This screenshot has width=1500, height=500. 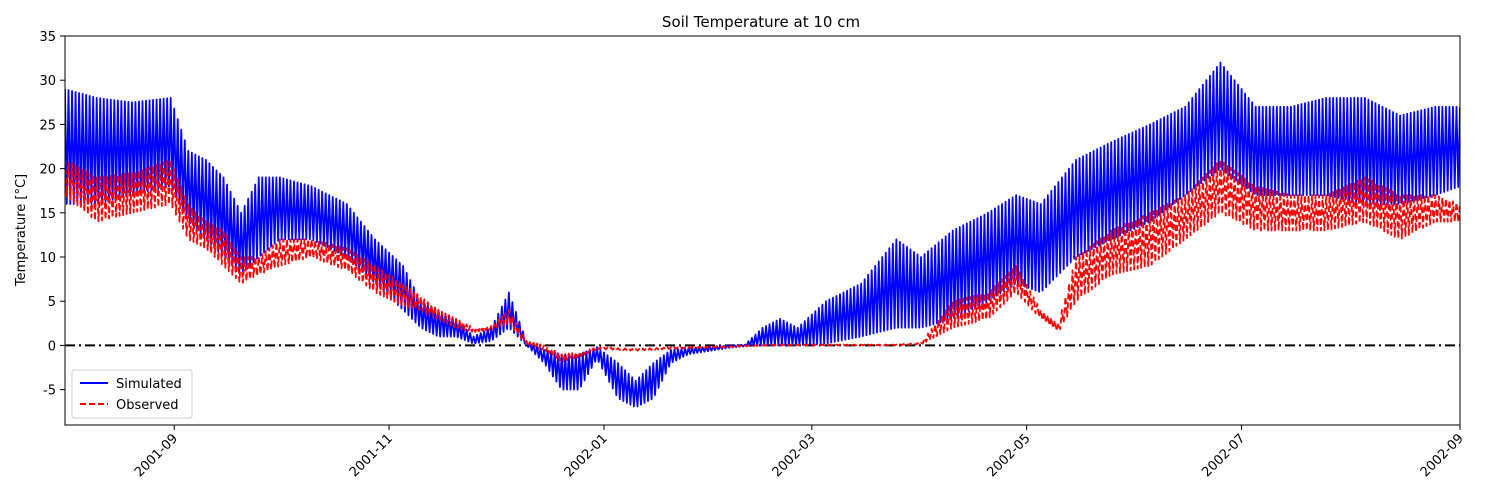 What do you see at coordinates (149, 384) in the screenshot?
I see `legend-label-simulated: Simulated` at bounding box center [149, 384].